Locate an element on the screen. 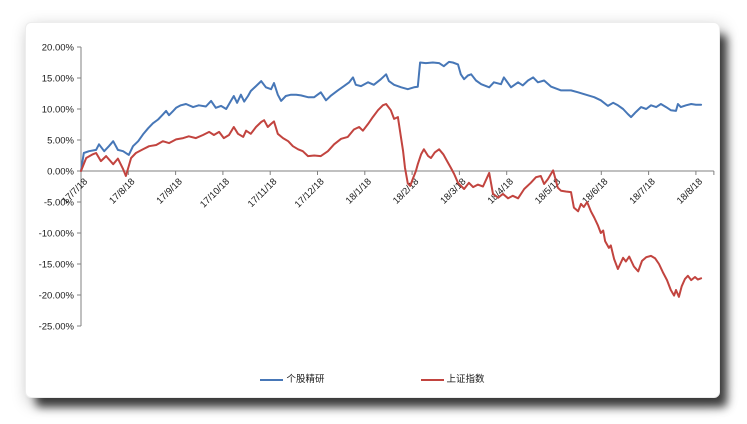  y-tick-label: -15.00% is located at coordinates (57, 265).